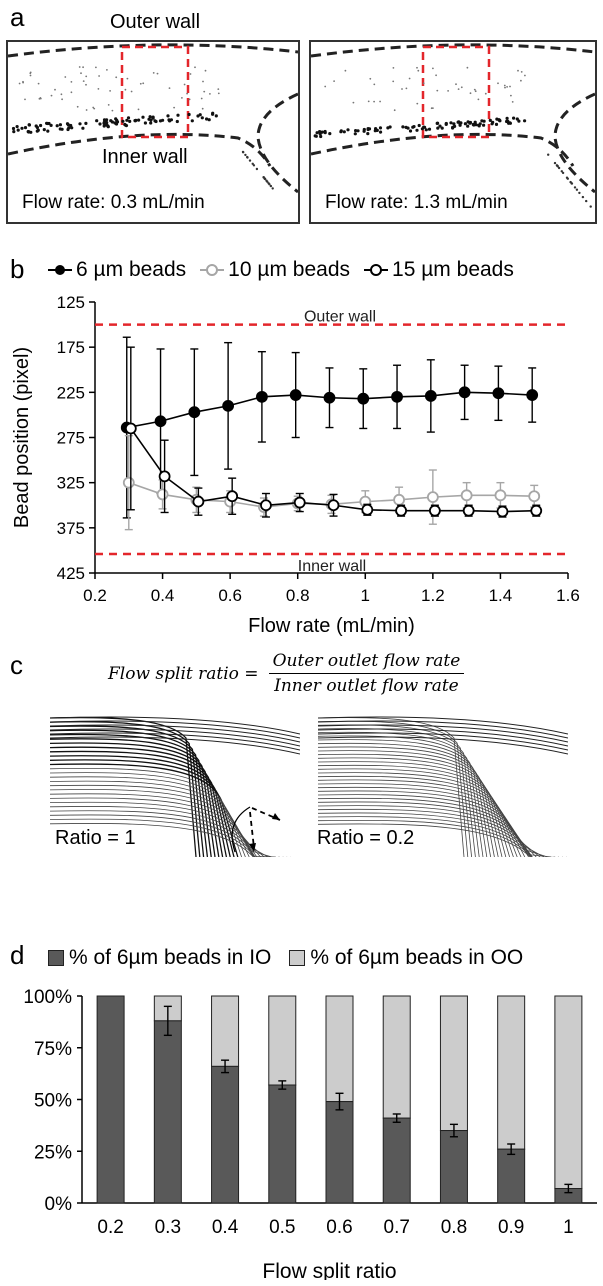 The image size is (603, 1286). What do you see at coordinates (568, 595) in the screenshot?
I see `x-tick-label: 1.6` at bounding box center [568, 595].